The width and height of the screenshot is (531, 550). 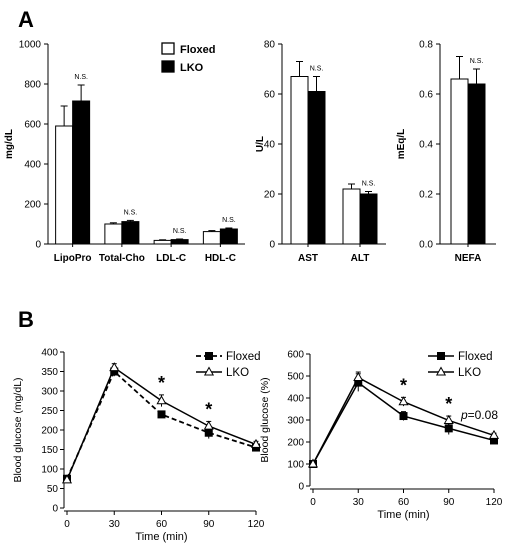 What do you see at coordinates (316, 168) in the screenshot?
I see `bar-lko-ast` at bounding box center [316, 168].